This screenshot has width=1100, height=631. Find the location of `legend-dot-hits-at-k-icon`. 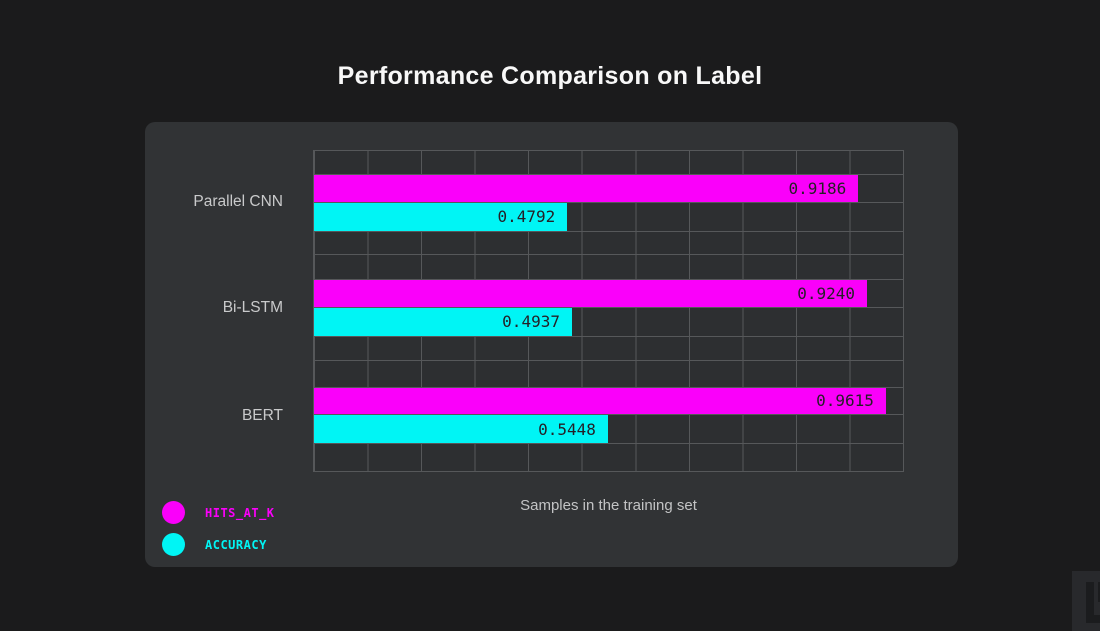

legend-dot-hits-at-k-icon is located at coordinates (173, 512).